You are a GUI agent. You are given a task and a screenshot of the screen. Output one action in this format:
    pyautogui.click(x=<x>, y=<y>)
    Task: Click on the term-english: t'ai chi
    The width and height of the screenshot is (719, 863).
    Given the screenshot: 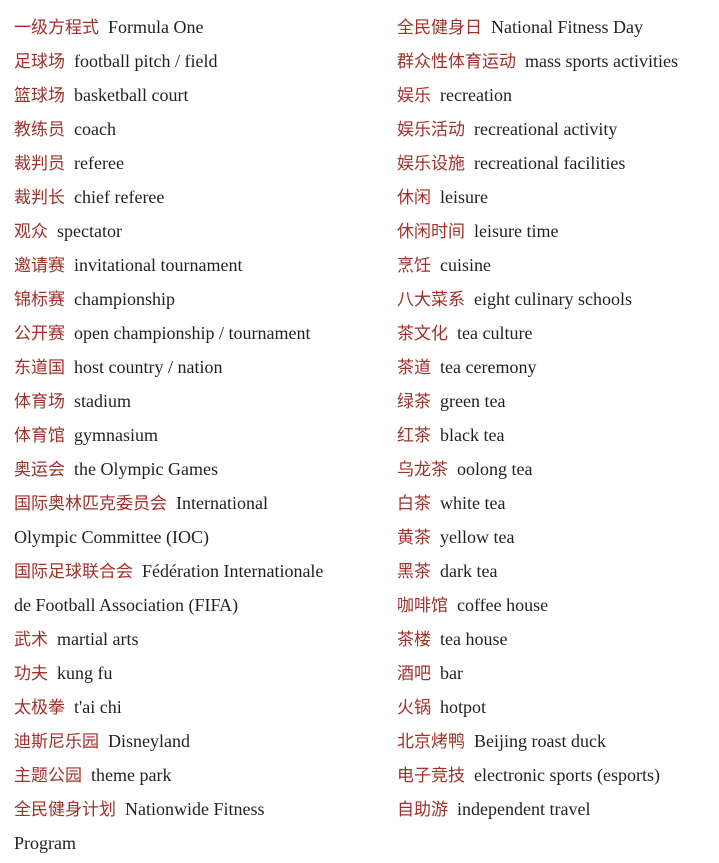 What is the action you would take?
    pyautogui.click(x=98, y=707)
    